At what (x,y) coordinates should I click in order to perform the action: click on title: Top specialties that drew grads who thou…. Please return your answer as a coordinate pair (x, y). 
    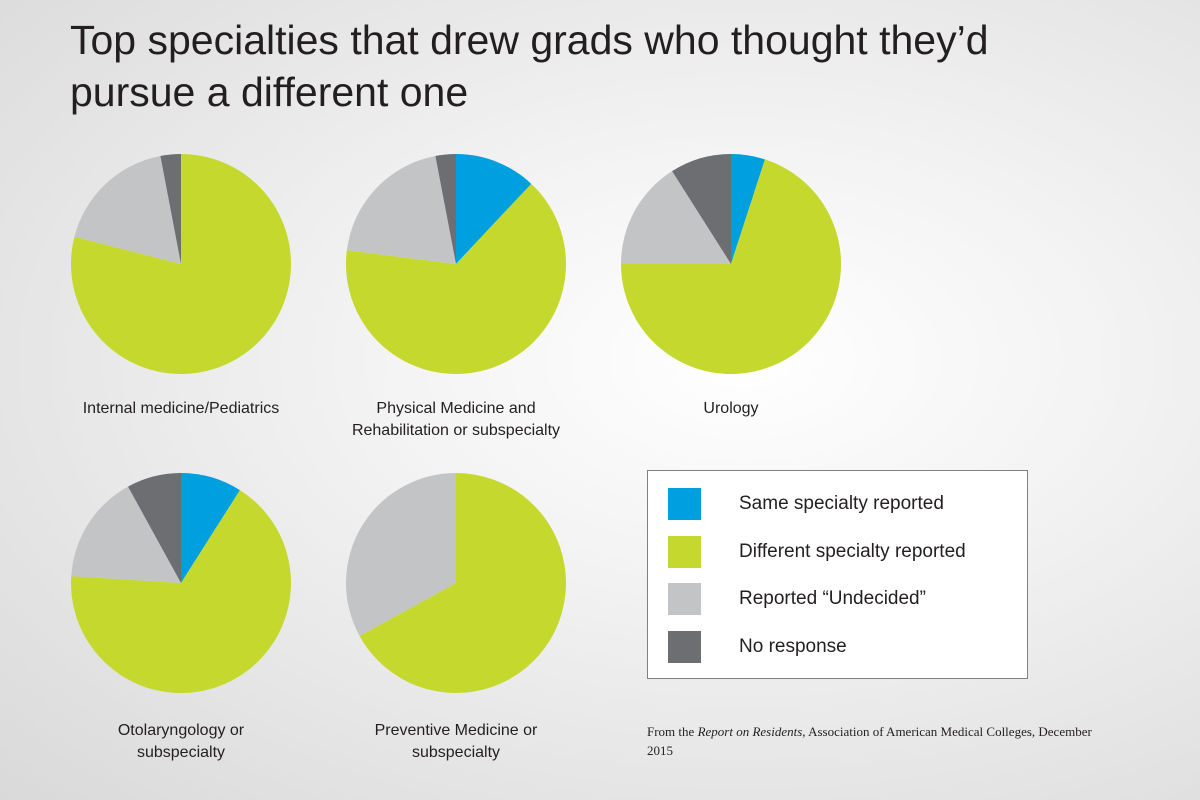
    Looking at the image, I should click on (529, 66).